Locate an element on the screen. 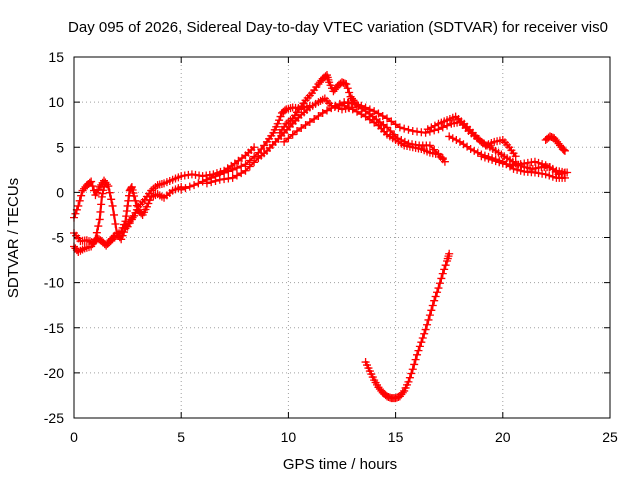 The height and width of the screenshot is (480, 640). series-line is located at coordinates (279, 141).